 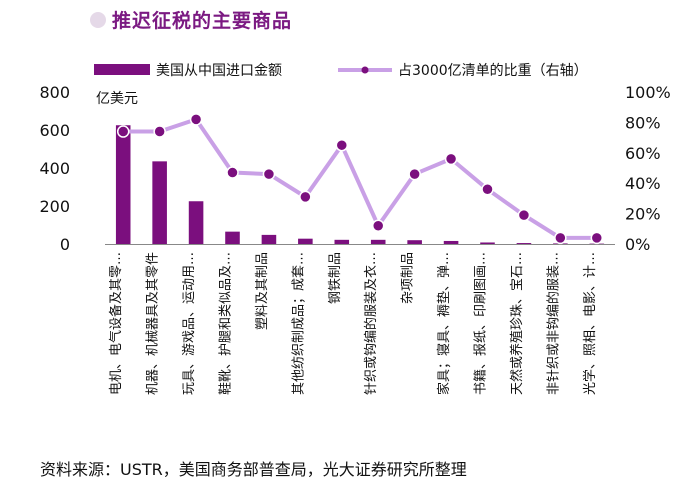 What do you see at coordinates (643, 214) in the screenshot?
I see `right-tick-label: 20%` at bounding box center [643, 214].